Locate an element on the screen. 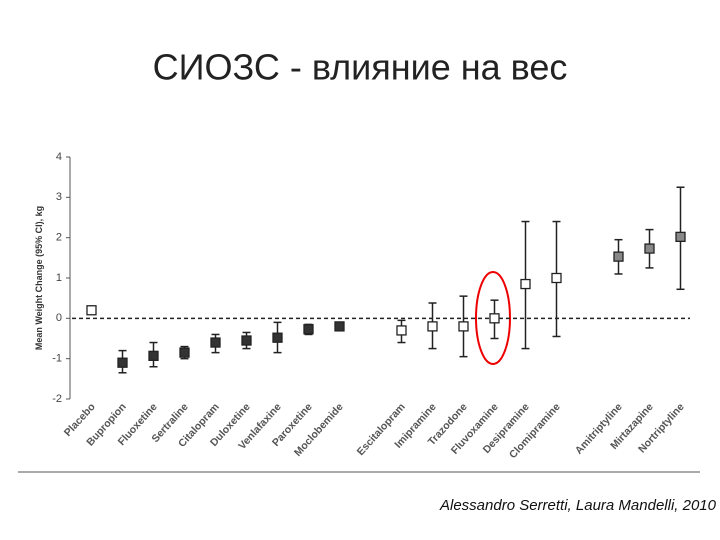 The height and width of the screenshot is (540, 720). y-tick-label: 3 is located at coordinates (59, 197).